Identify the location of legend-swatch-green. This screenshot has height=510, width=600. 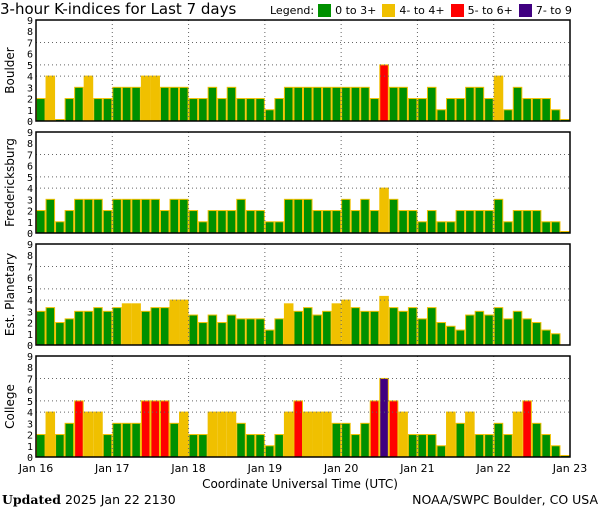
(325, 10).